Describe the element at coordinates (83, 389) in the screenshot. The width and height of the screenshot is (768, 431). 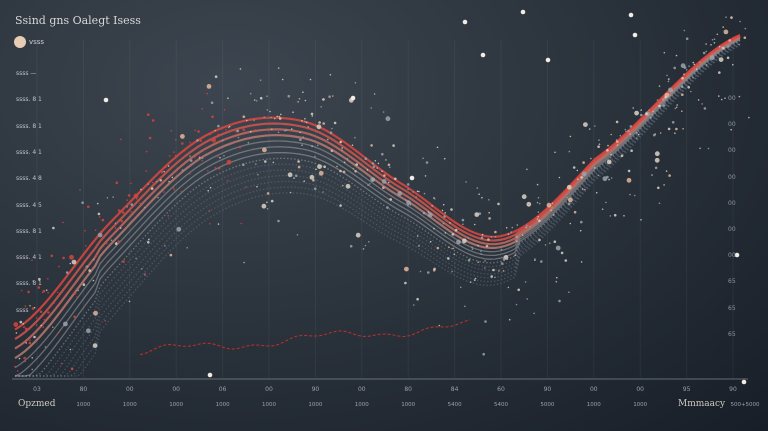
I see `x-tick-label: 80` at that location.